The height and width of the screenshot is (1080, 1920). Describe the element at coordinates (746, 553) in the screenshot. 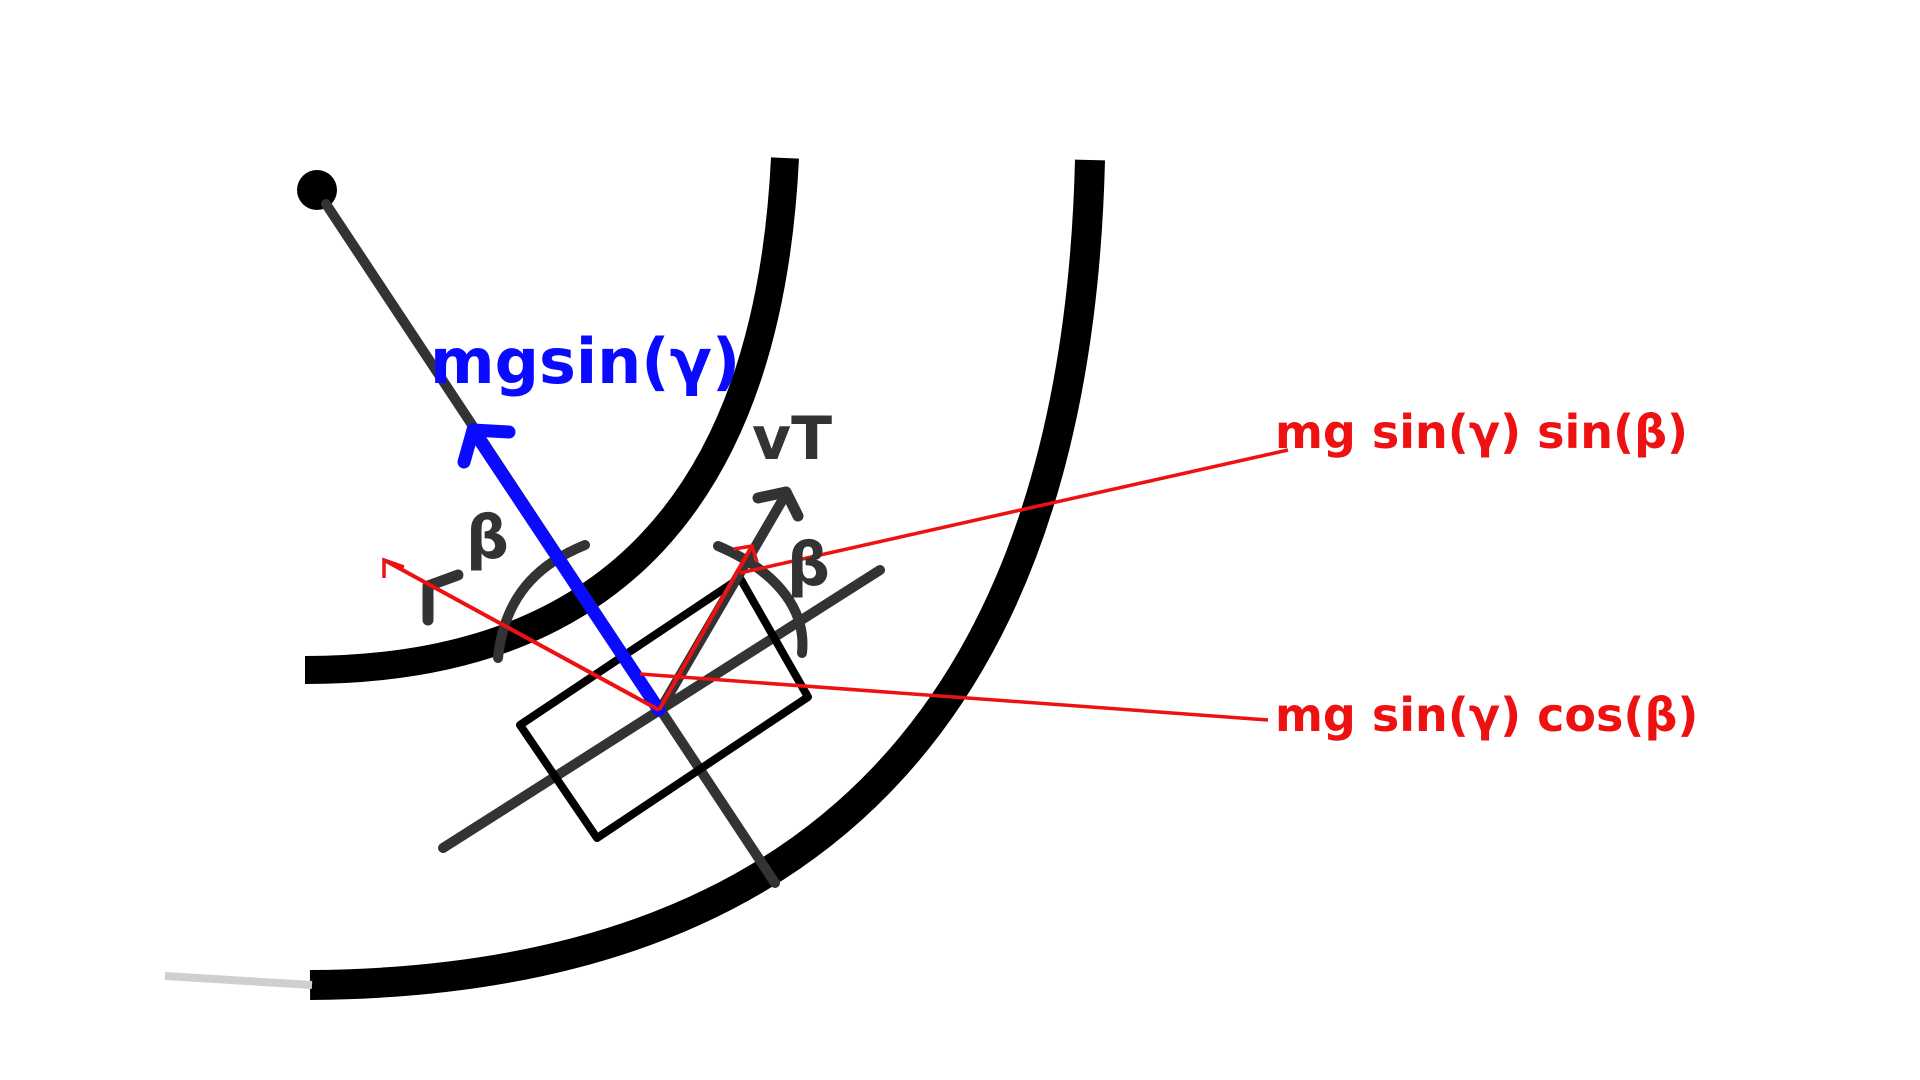

I see `red-sin-arrowhead` at that location.